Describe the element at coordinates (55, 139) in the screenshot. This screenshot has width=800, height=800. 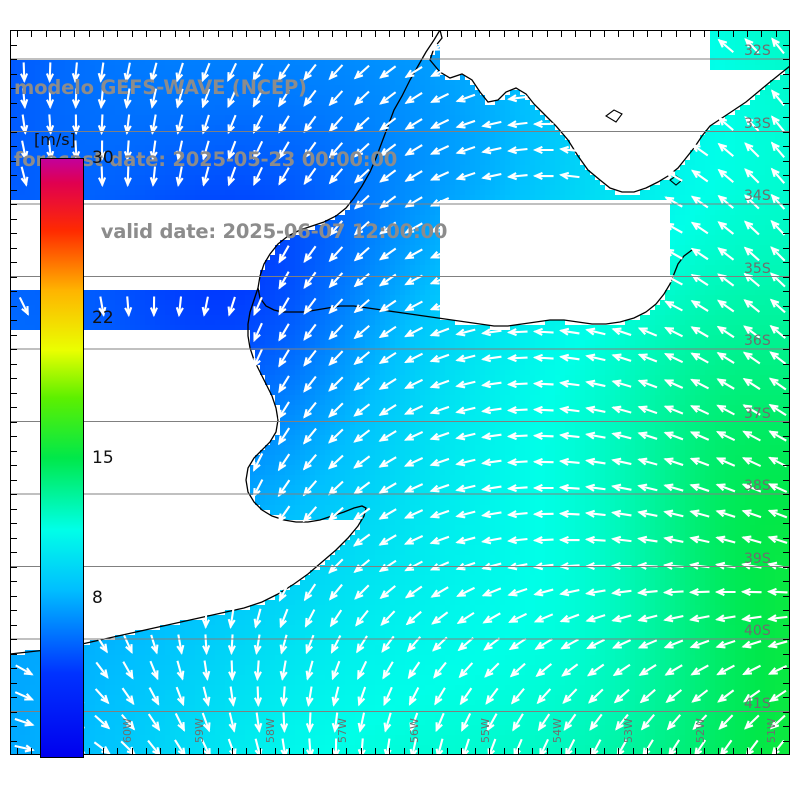
I see `colorbar-unit-label: [m/s]` at that location.